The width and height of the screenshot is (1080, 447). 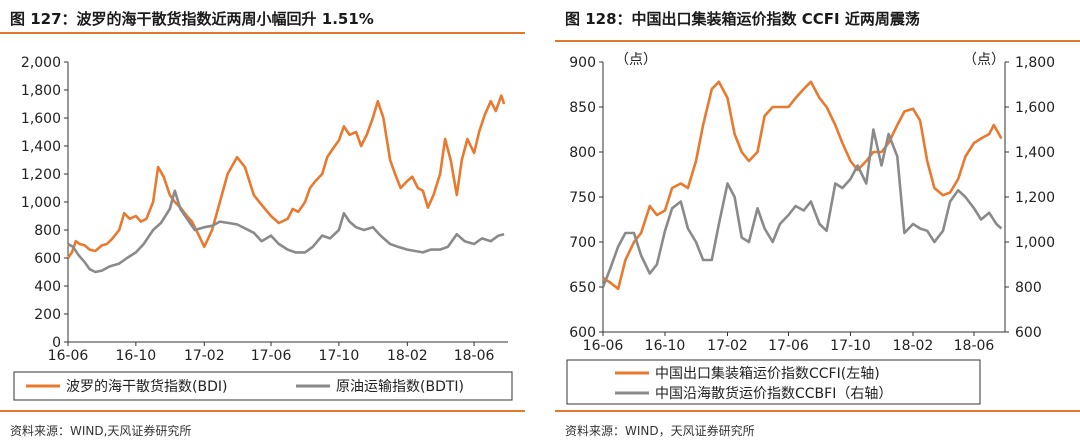 What do you see at coordinates (582, 198) in the screenshot?
I see `y-tick-label-left: 750` at bounding box center [582, 198].